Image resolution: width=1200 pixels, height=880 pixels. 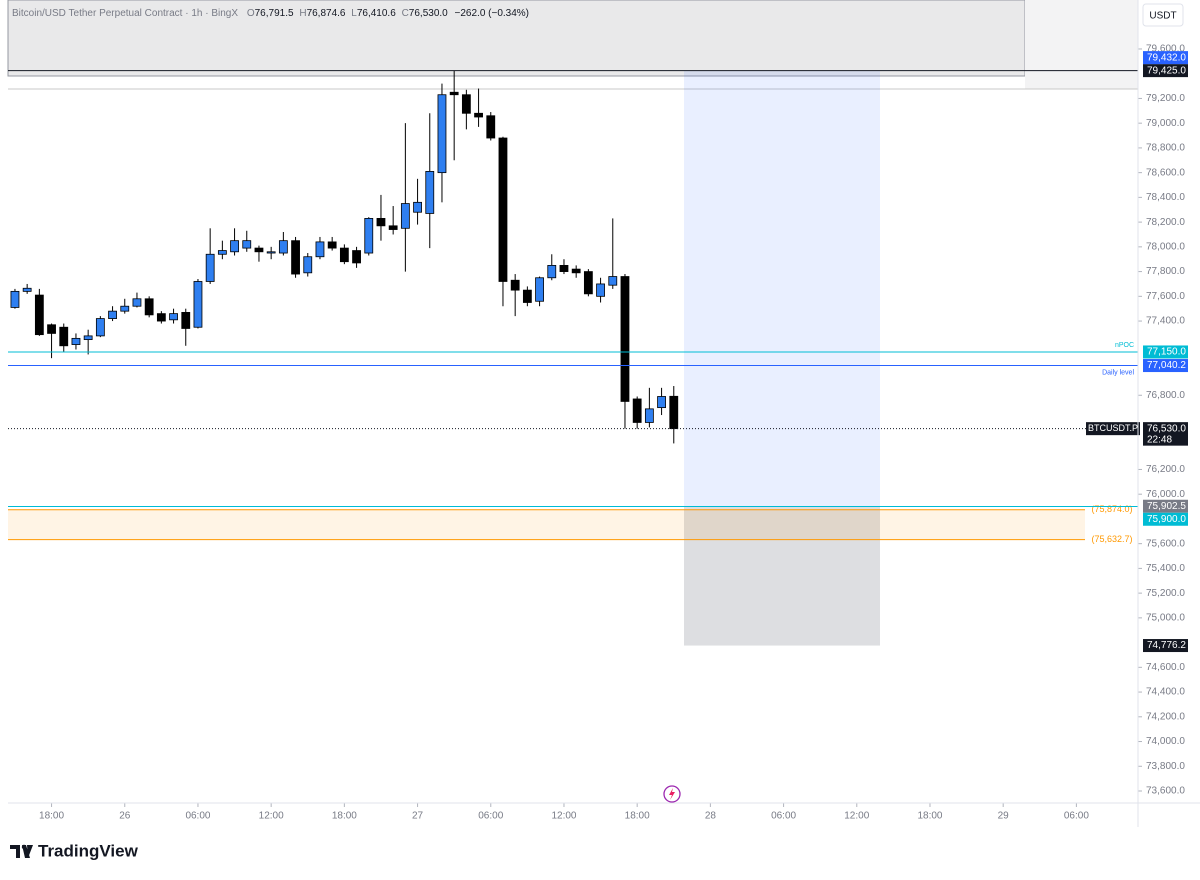 What do you see at coordinates (1113, 429) in the screenshot?
I see `symbol-tag-box` at bounding box center [1113, 429].